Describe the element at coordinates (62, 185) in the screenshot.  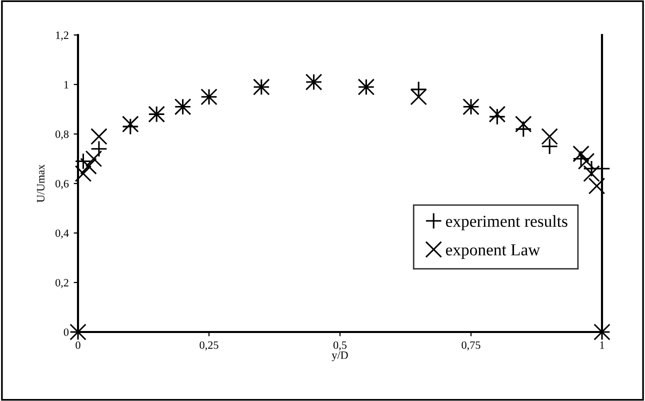
I see `y-tick-label: 0,6` at that location.